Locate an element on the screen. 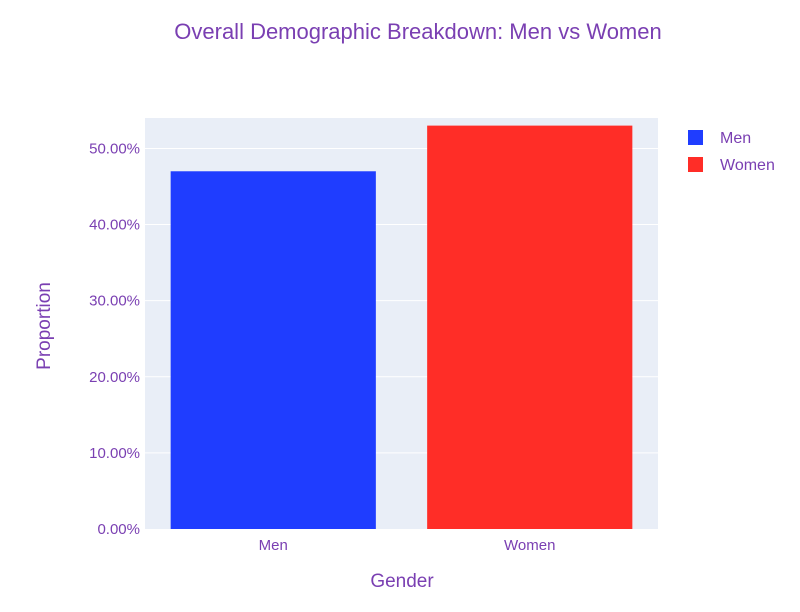  x-axis-ticks: Men Women is located at coordinates (407, 545).